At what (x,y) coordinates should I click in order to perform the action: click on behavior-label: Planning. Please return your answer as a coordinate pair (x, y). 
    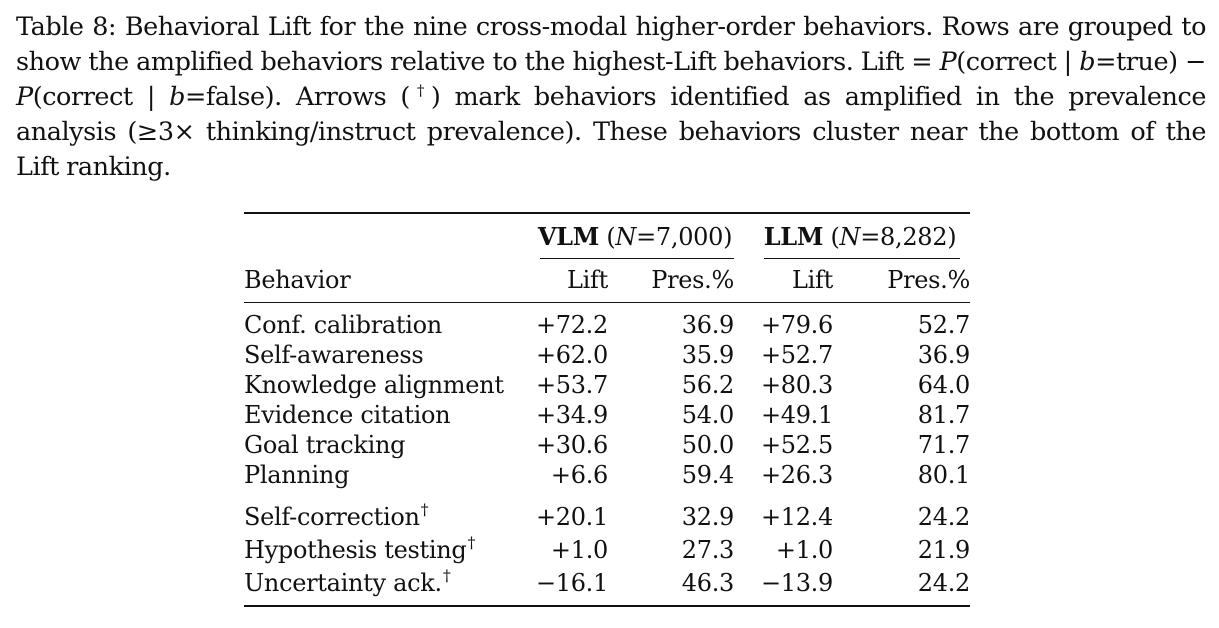
    Looking at the image, I should click on (297, 475).